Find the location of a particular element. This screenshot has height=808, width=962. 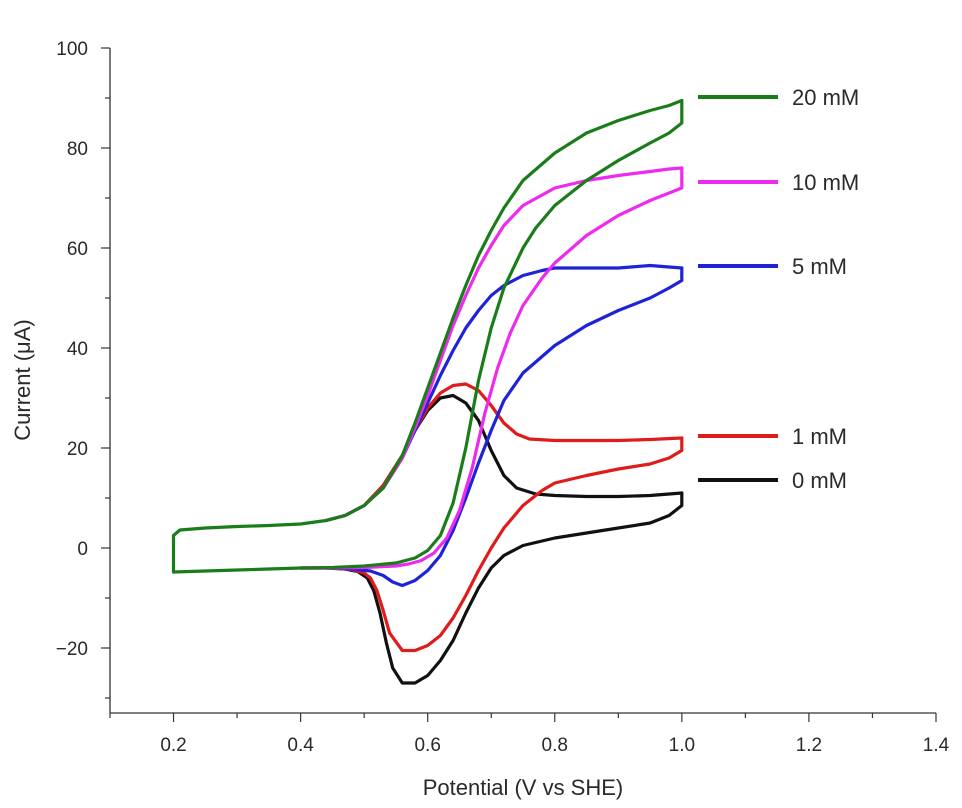

legend-label: 0 mM is located at coordinates (819, 480).